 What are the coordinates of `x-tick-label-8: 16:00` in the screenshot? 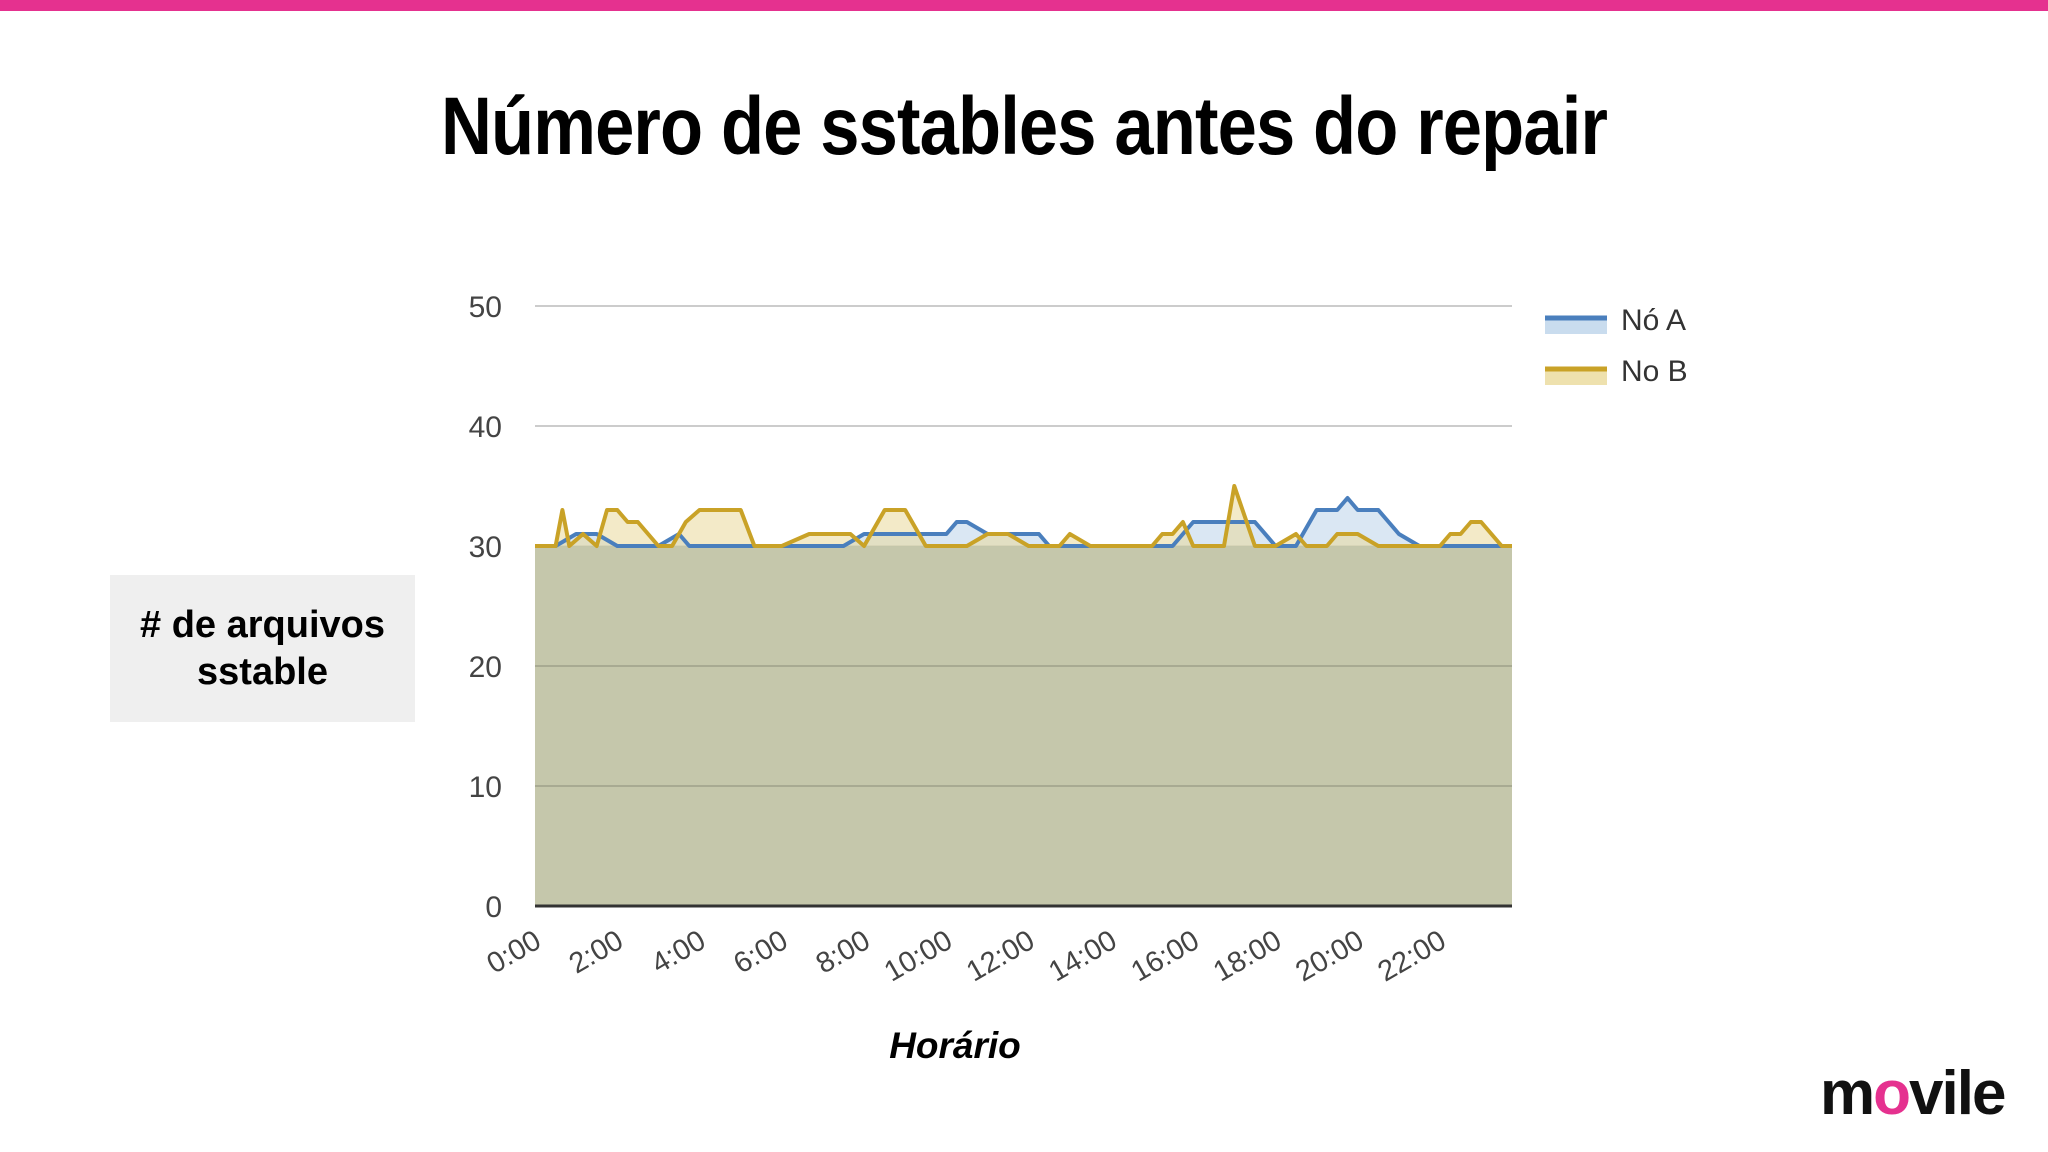 It's located at (1165, 956).